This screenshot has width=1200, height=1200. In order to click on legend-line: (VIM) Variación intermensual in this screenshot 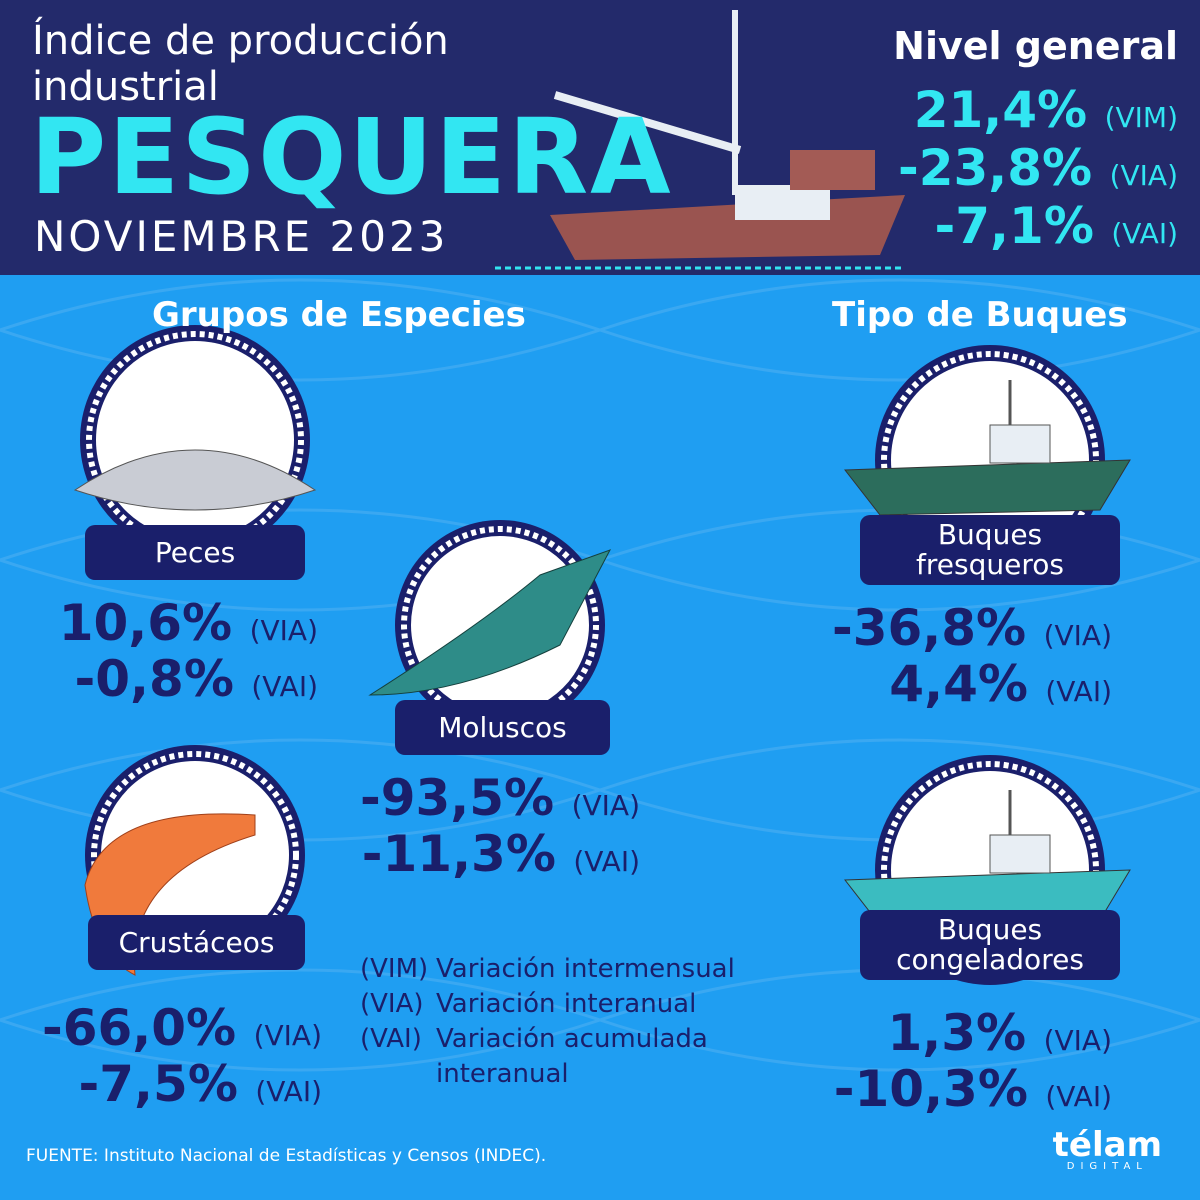, I will do `click(547, 969)`.